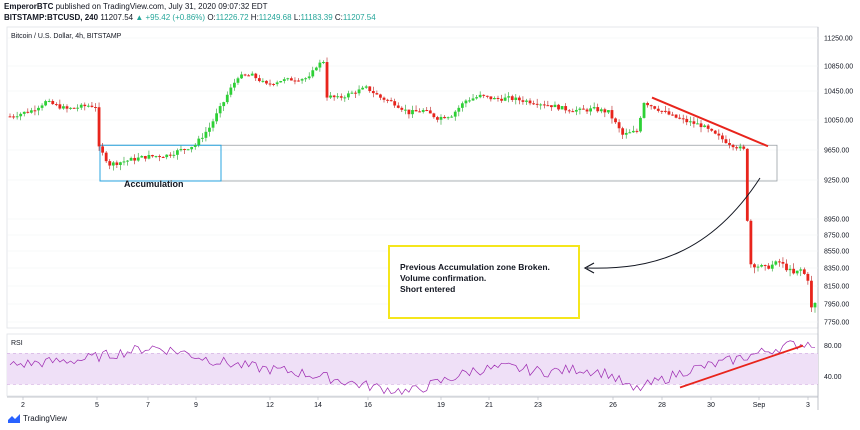 This screenshot has width=860, height=430. I want to click on time-tick-label: 3, so click(808, 405).